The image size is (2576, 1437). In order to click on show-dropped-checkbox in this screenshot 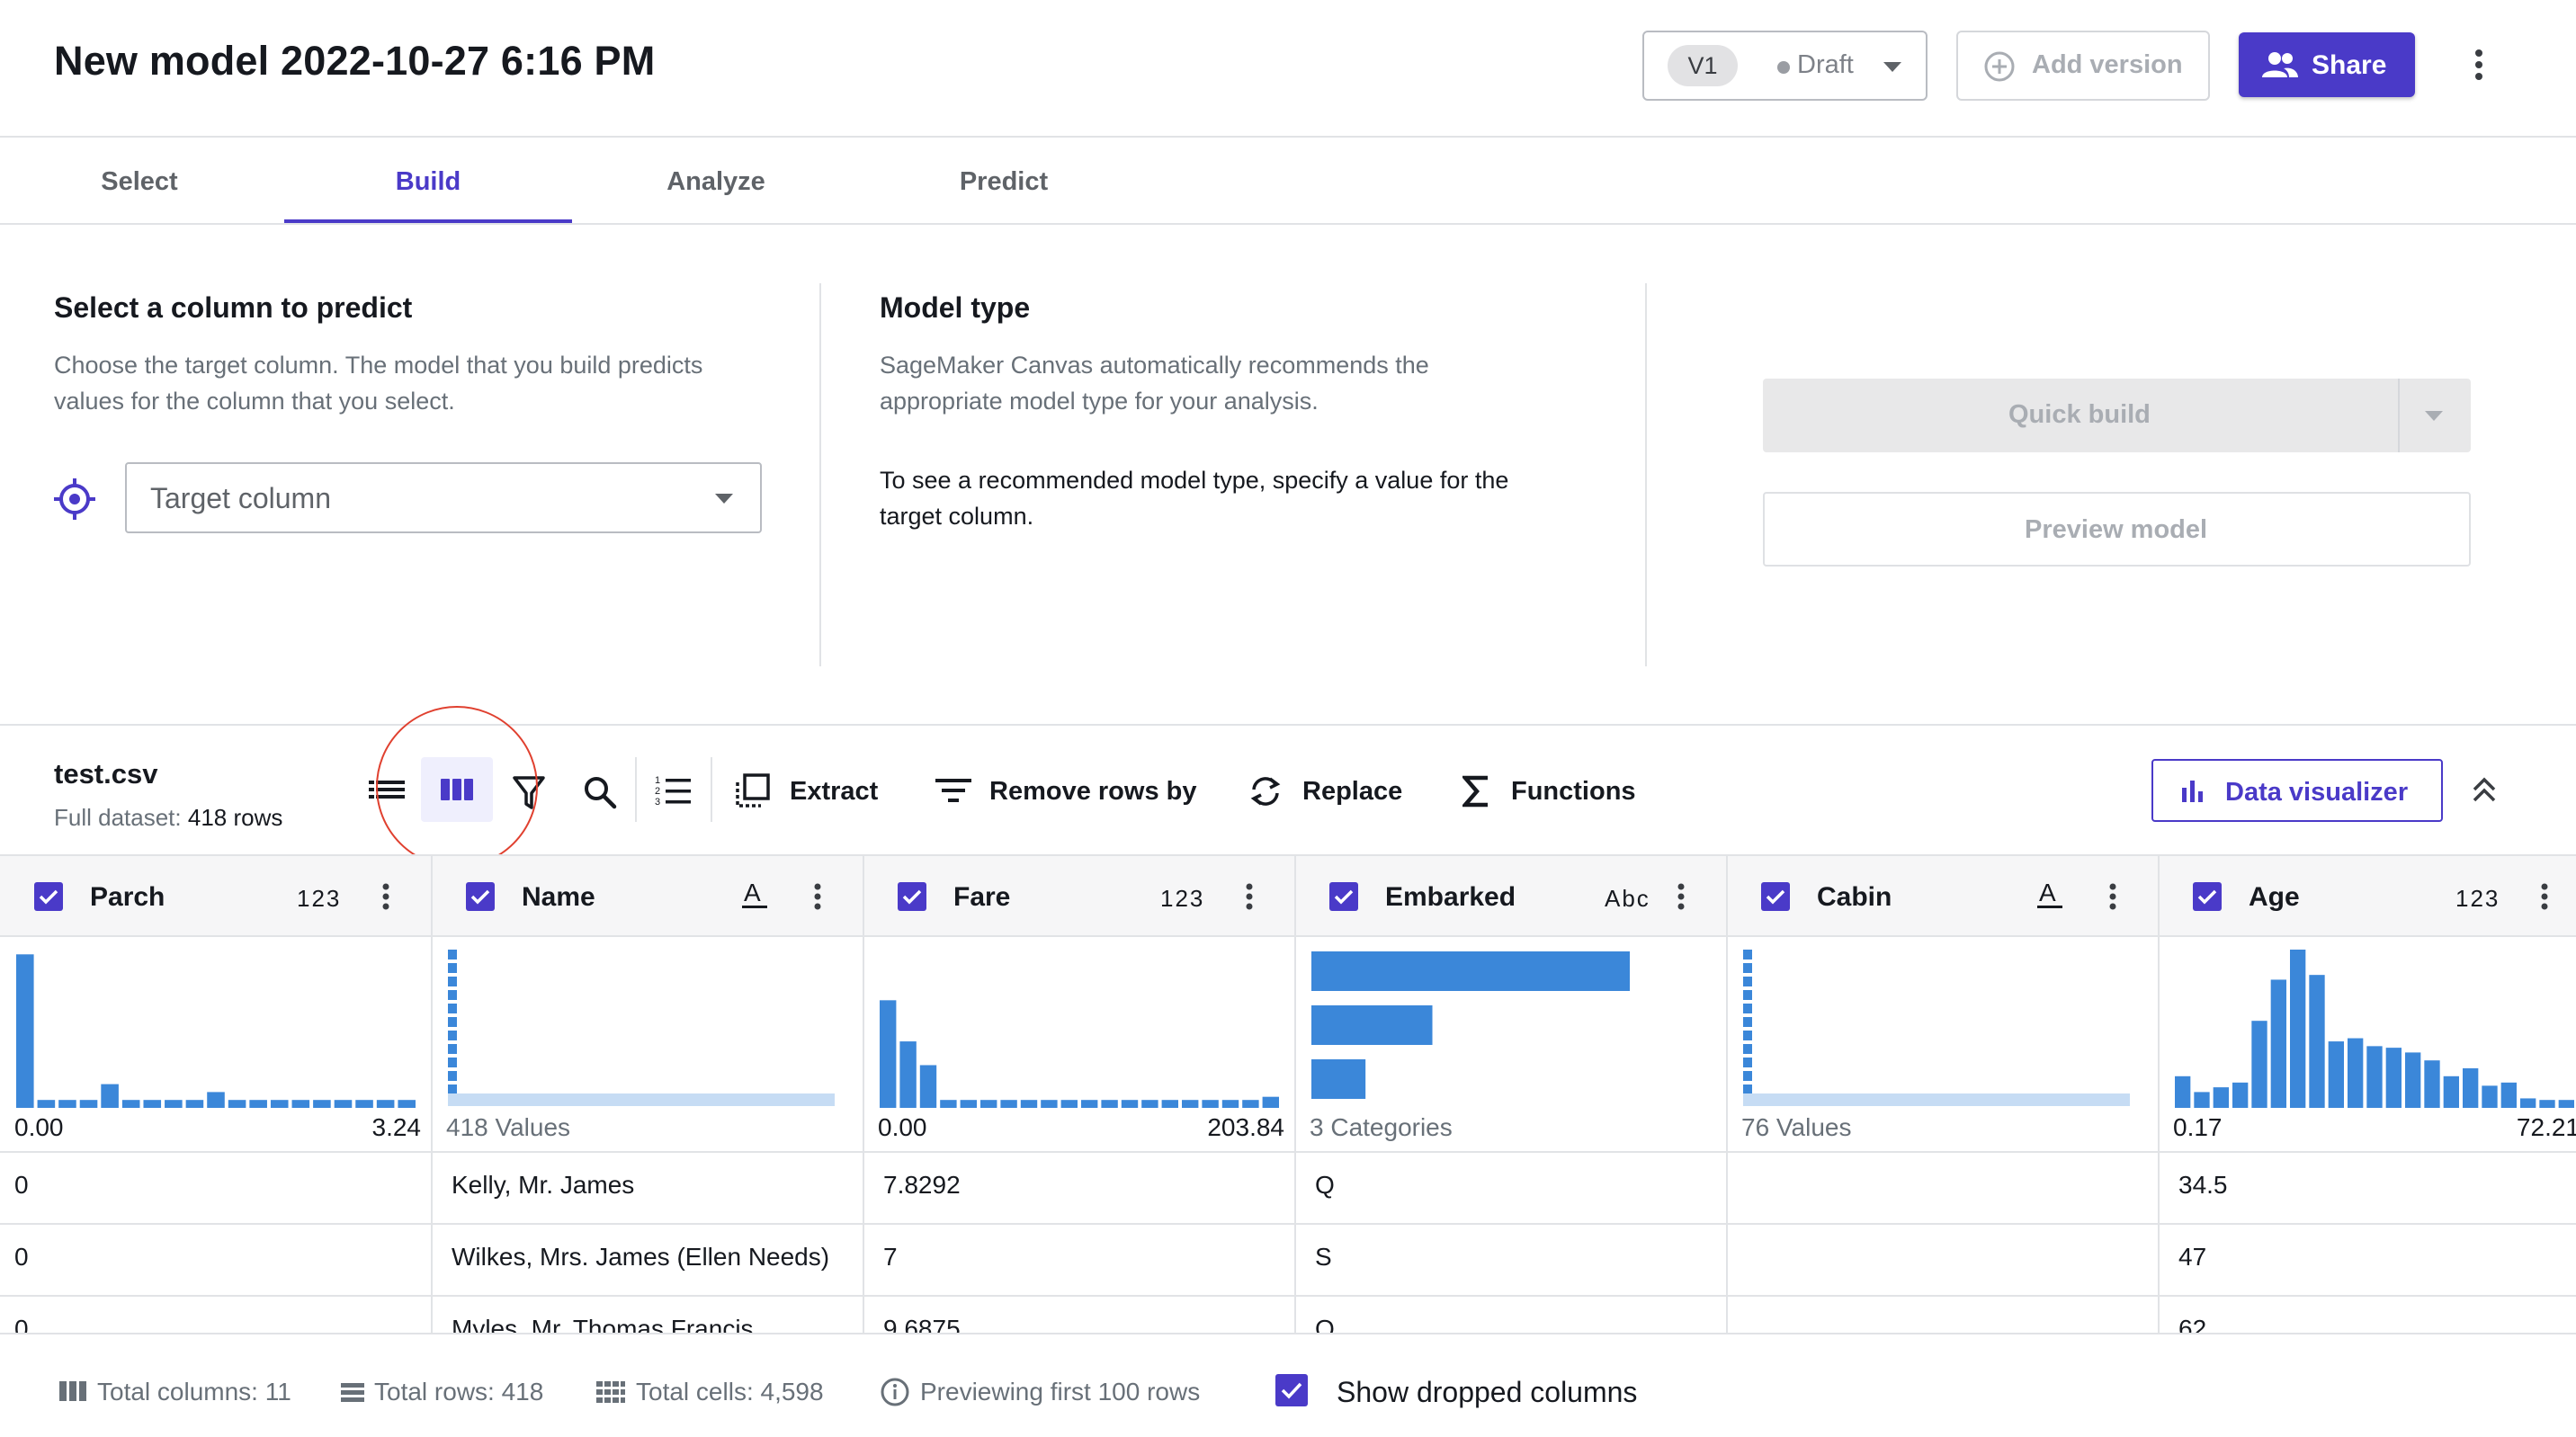, I will do `click(1291, 1390)`.